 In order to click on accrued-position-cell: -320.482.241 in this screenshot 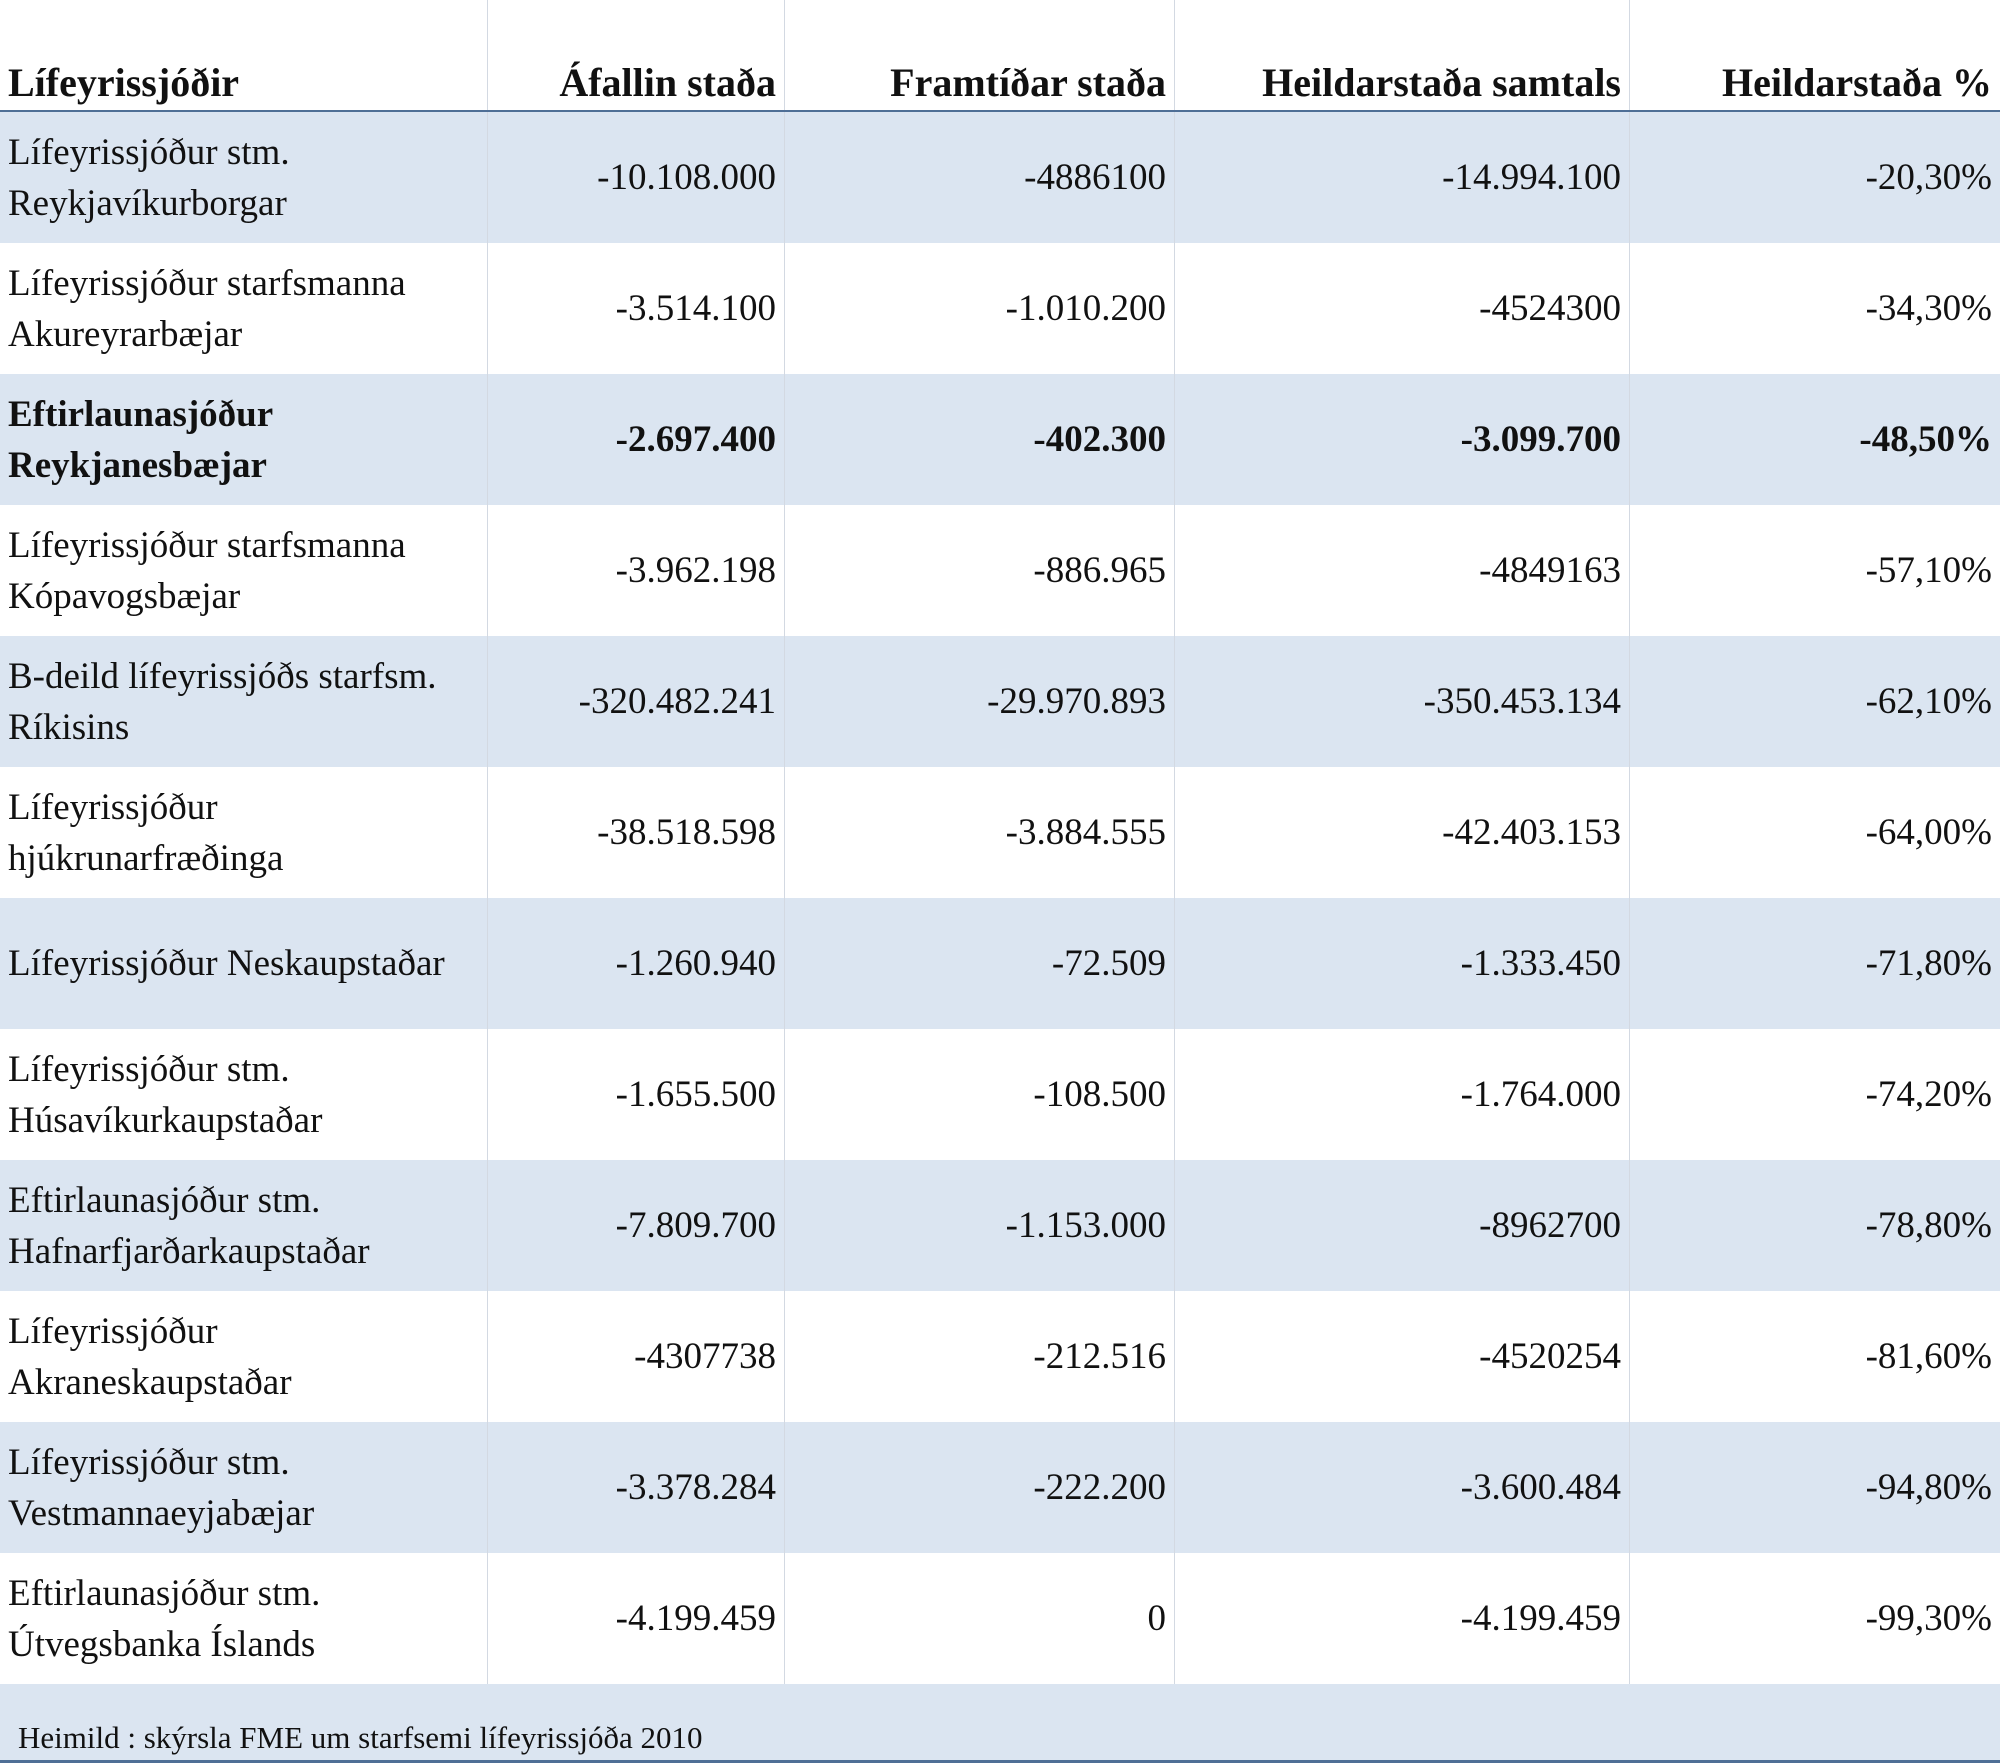, I will do `click(636, 701)`.